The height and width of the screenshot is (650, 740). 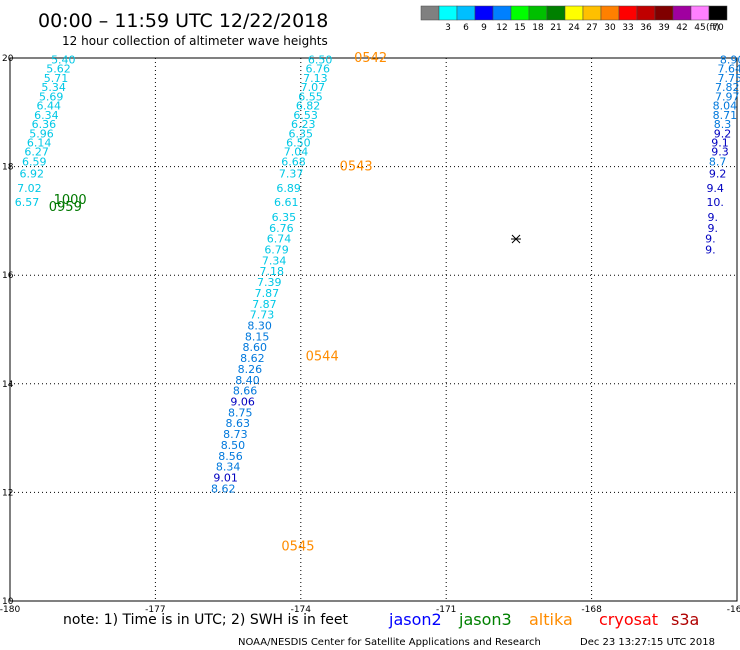 What do you see at coordinates (370, 58) in the screenshot?
I see `track-time-label: 0542` at bounding box center [370, 58].